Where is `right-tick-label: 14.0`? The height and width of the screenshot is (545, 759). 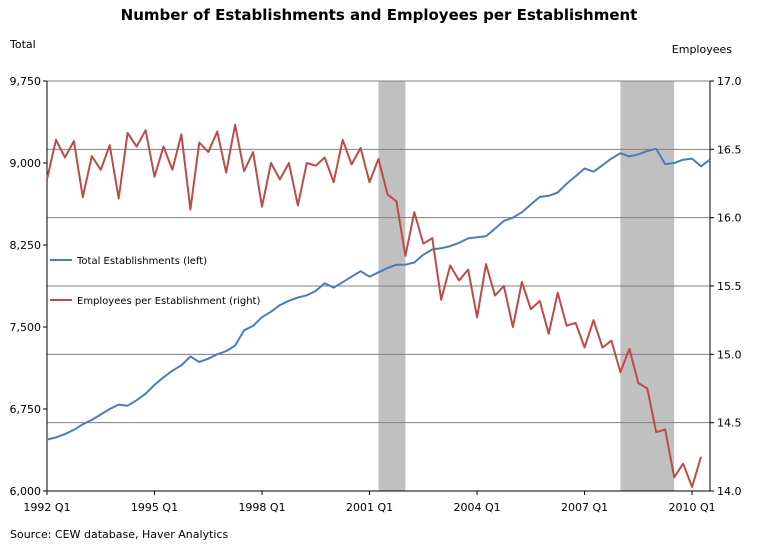 right-tick-label: 14.0 is located at coordinates (729, 491).